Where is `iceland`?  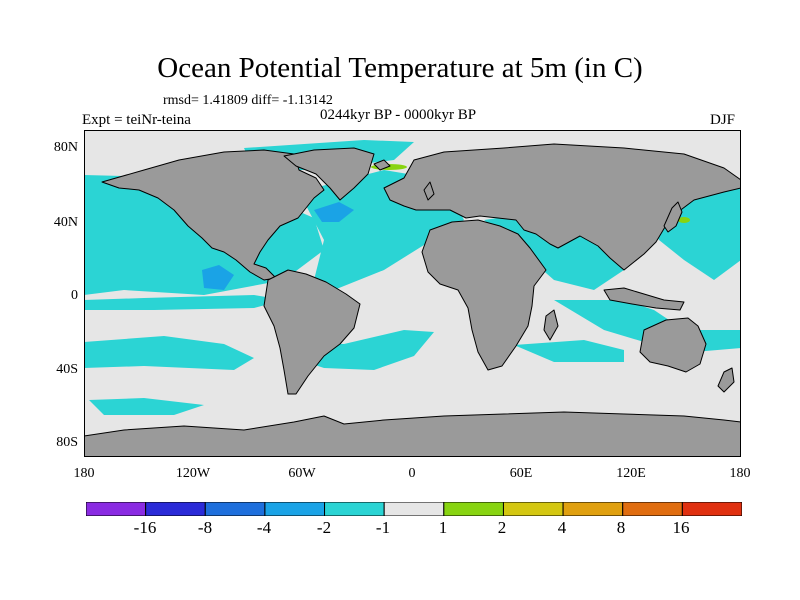
iceland is located at coordinates (382, 165).